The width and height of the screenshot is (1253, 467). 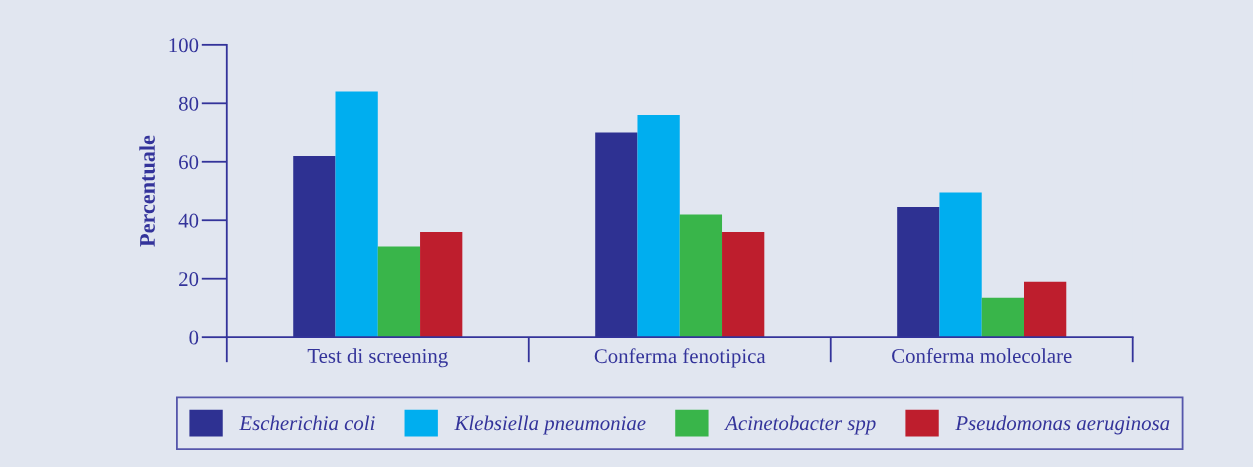 What do you see at coordinates (680, 358) in the screenshot?
I see `x-tick-label: Conferma fenotipica` at bounding box center [680, 358].